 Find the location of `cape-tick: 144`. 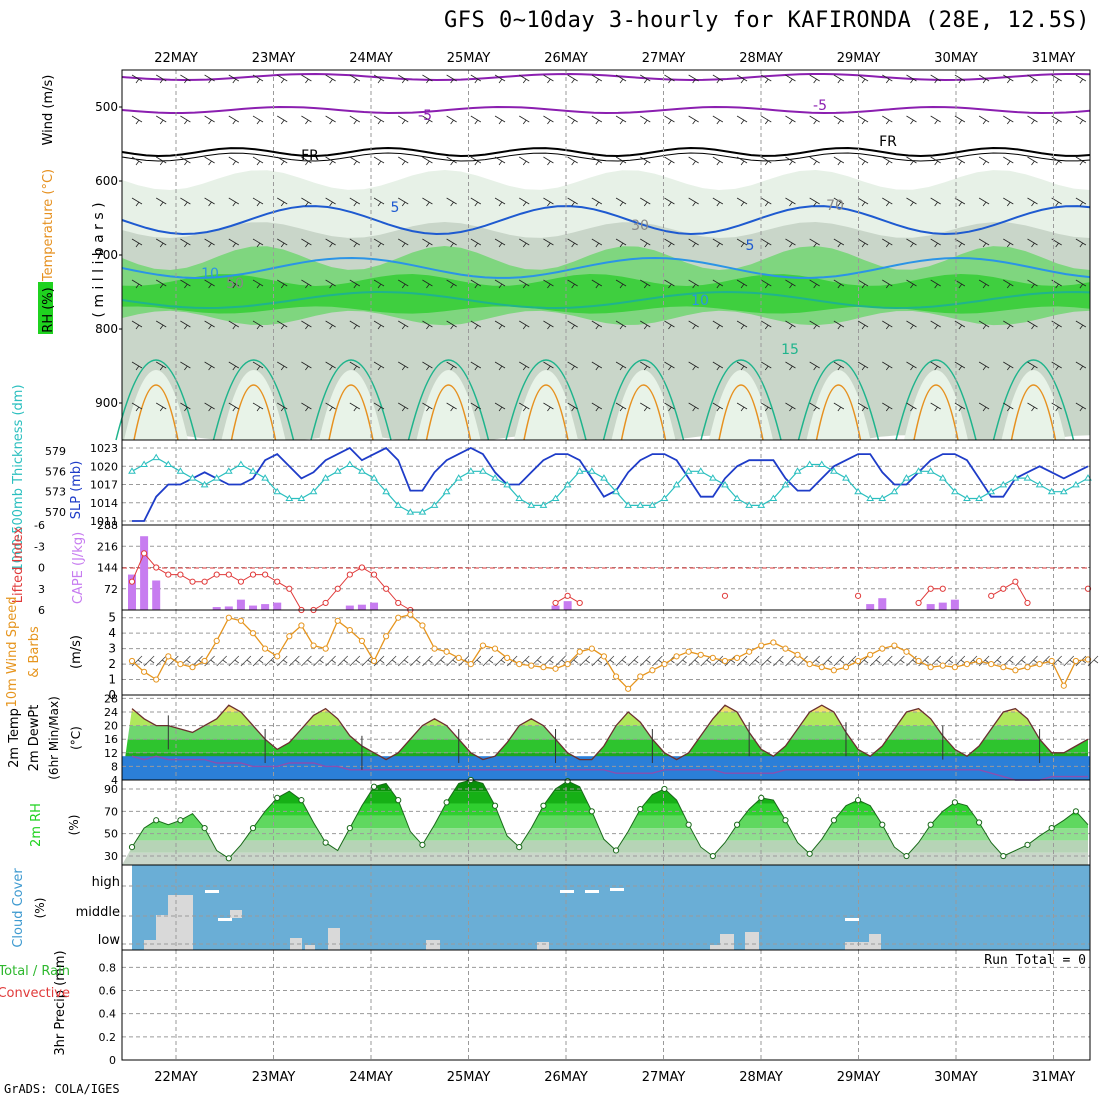

cape-tick: 144 is located at coordinates (107, 568).